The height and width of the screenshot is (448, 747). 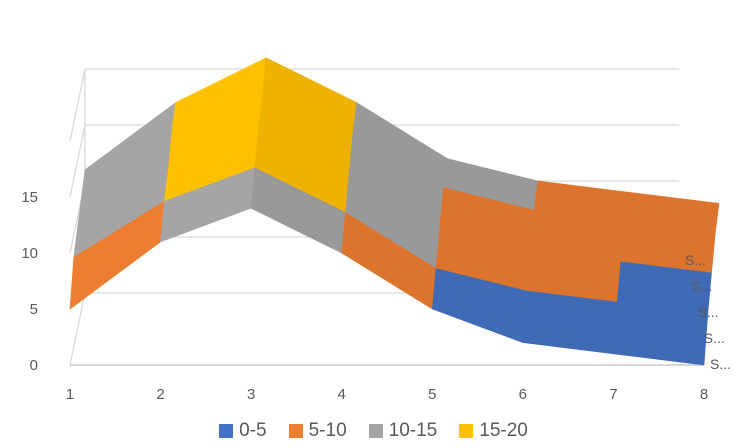 I want to click on legend: 0-5 5-10 10-15 15-20, so click(x=373, y=431).